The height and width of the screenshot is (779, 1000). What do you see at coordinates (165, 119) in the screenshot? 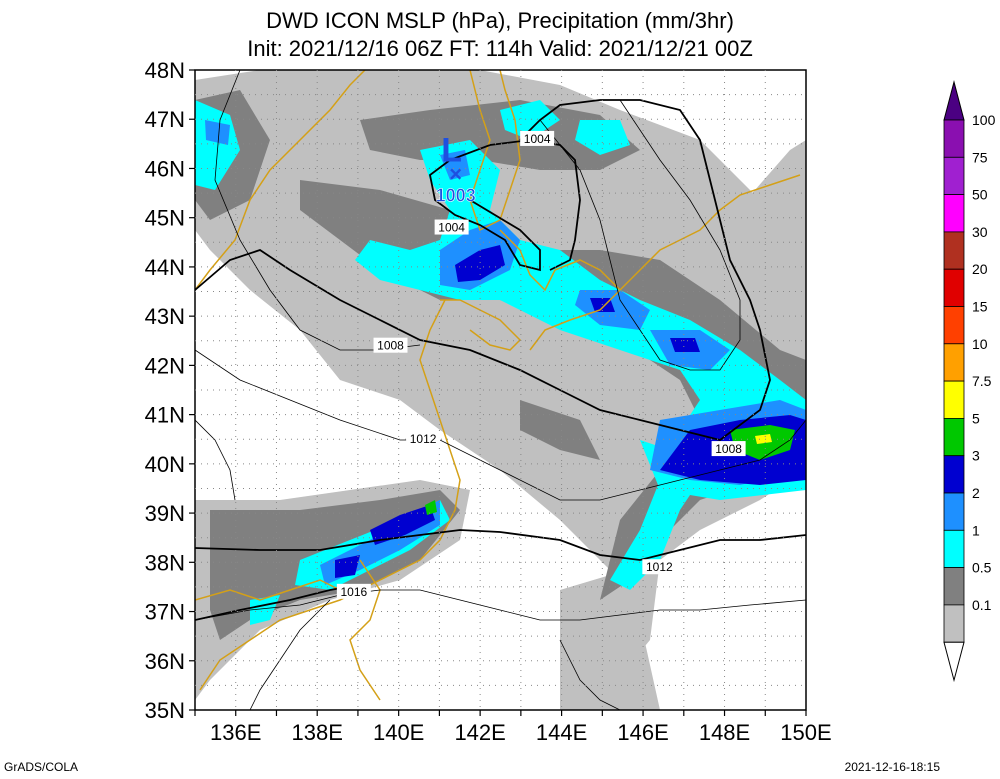
I see `lat-label: 47N` at bounding box center [165, 119].